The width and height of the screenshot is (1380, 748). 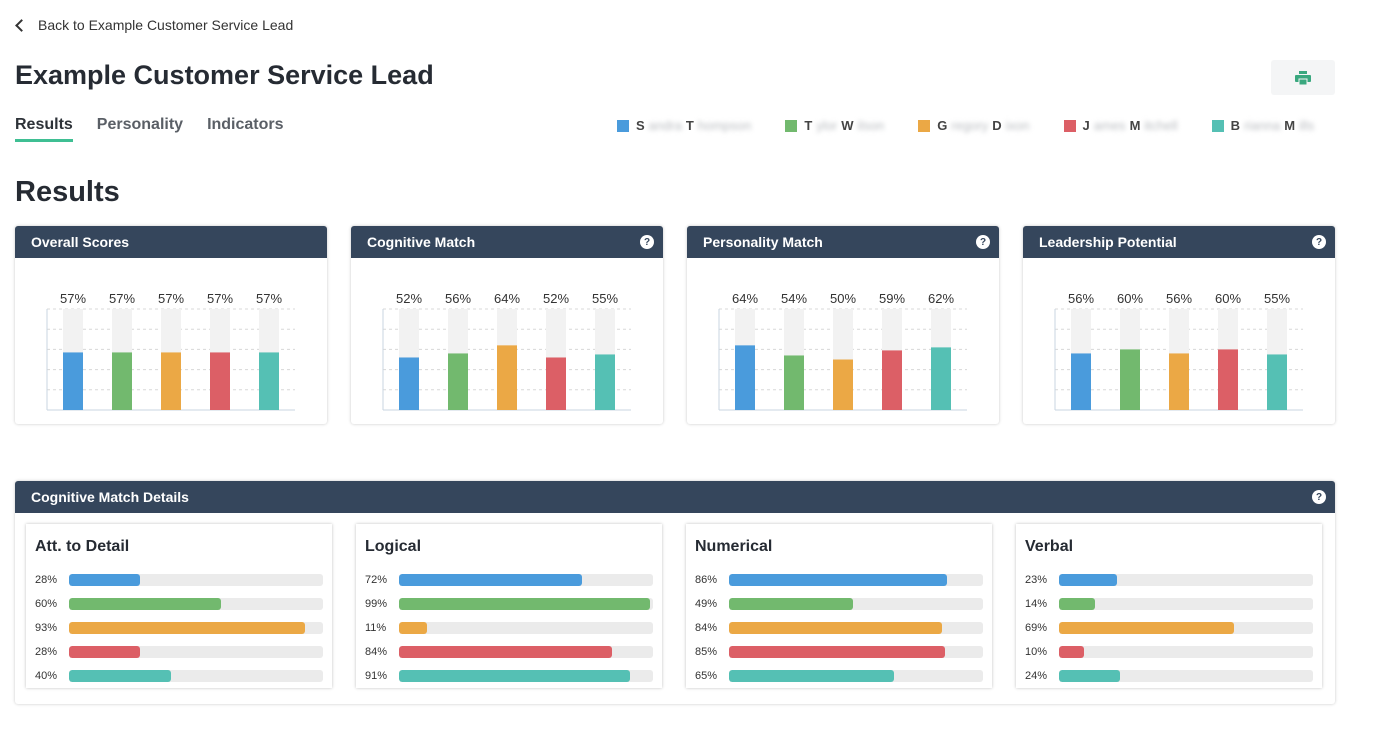 I want to click on detail-row: 65%, so click(x=839, y=676).